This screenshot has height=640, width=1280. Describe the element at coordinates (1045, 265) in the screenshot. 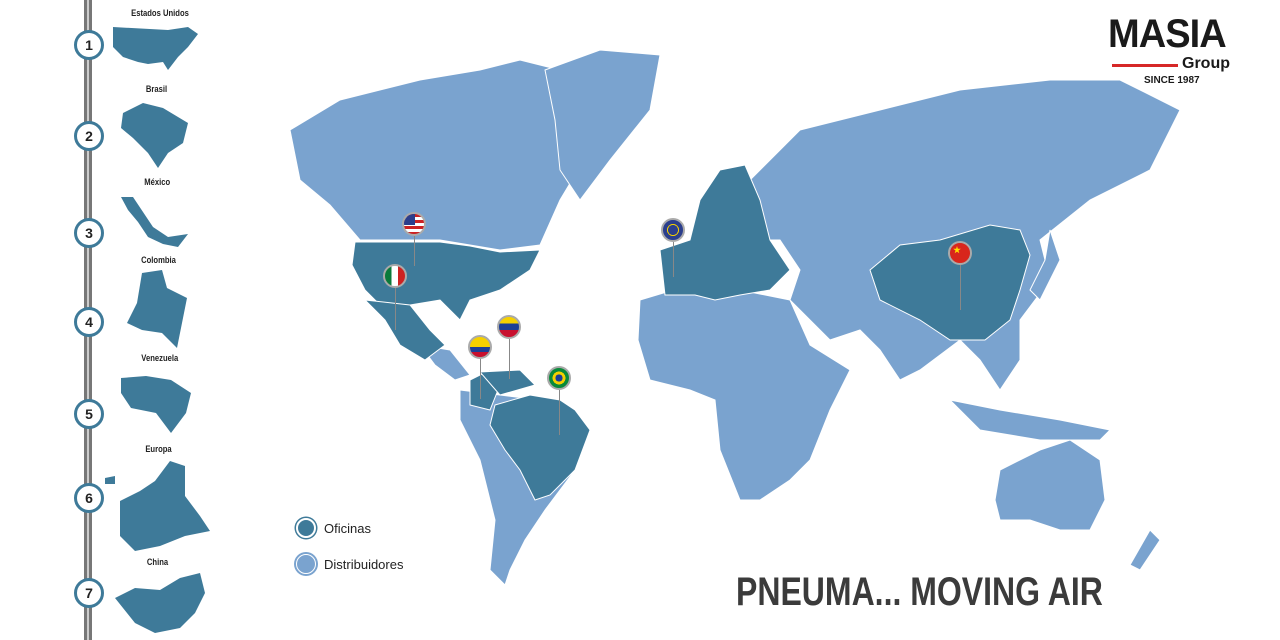

I see `region-japan` at that location.